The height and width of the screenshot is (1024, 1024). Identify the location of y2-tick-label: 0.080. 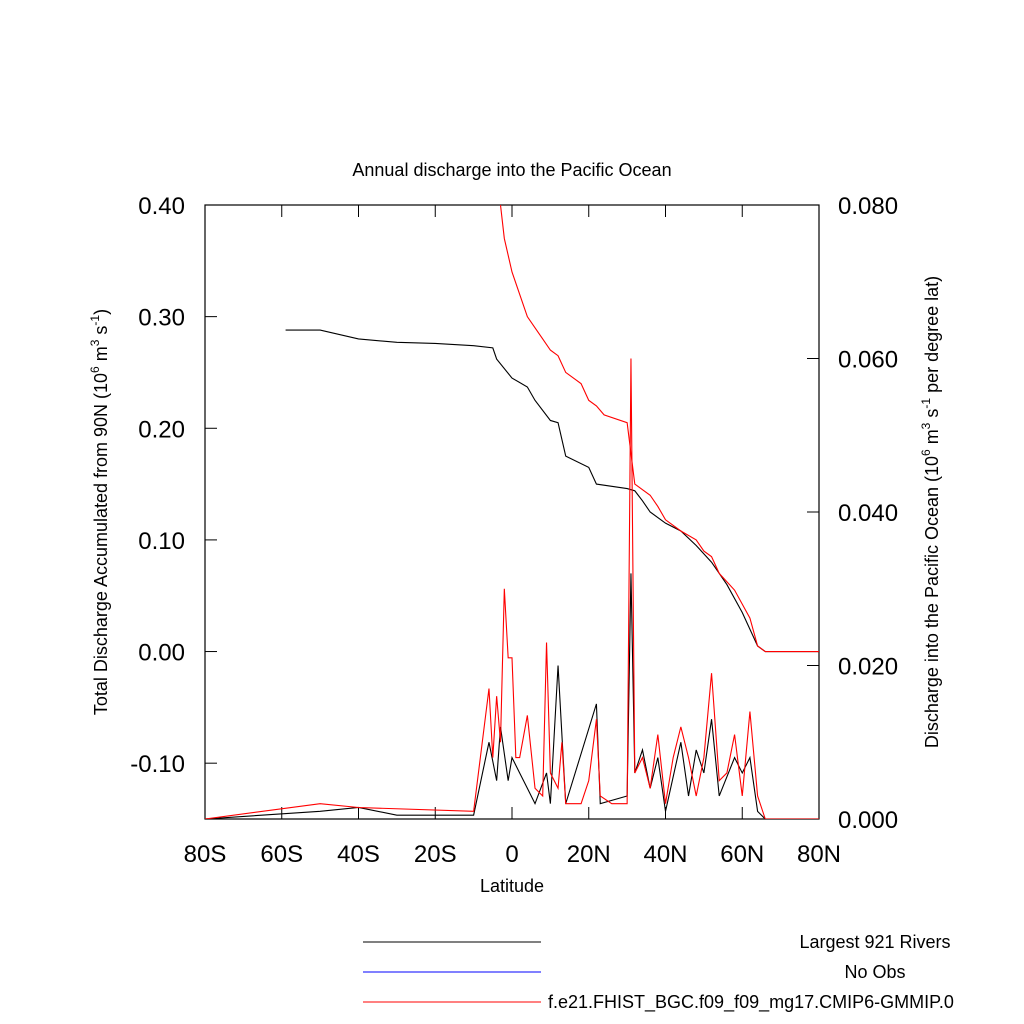
(868, 206).